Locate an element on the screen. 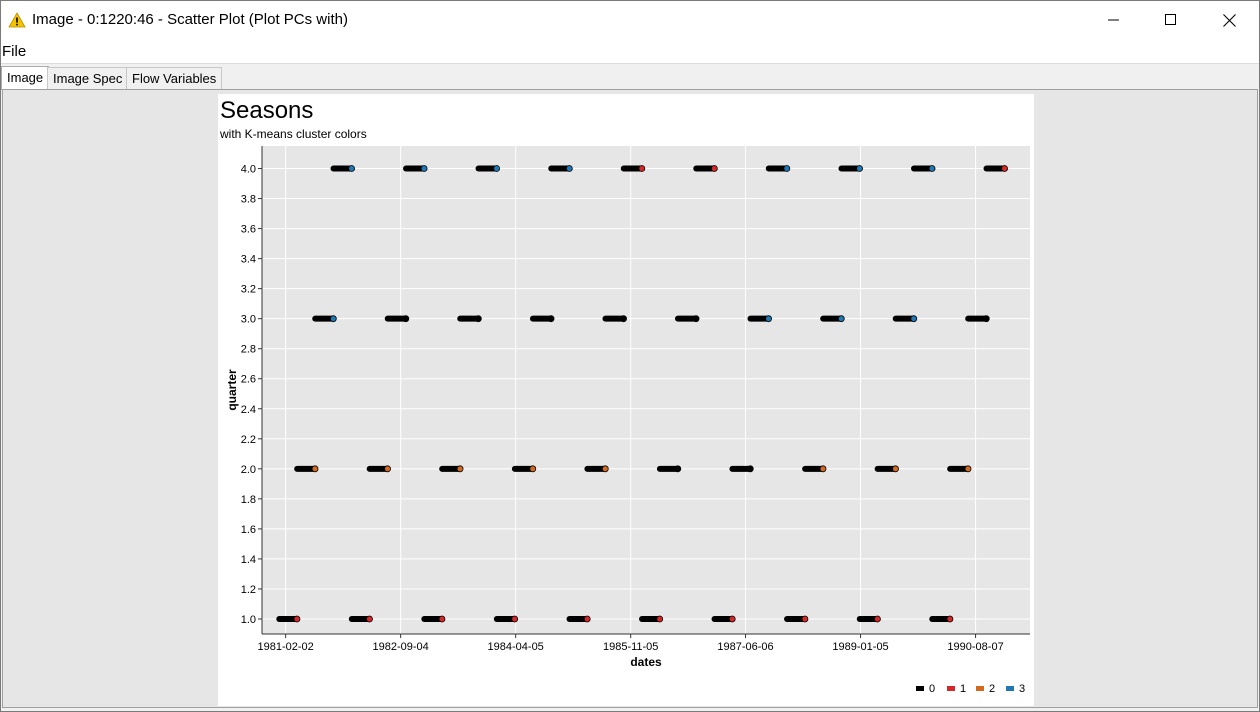 The width and height of the screenshot is (1260, 712). close-button is located at coordinates (1229, 20).